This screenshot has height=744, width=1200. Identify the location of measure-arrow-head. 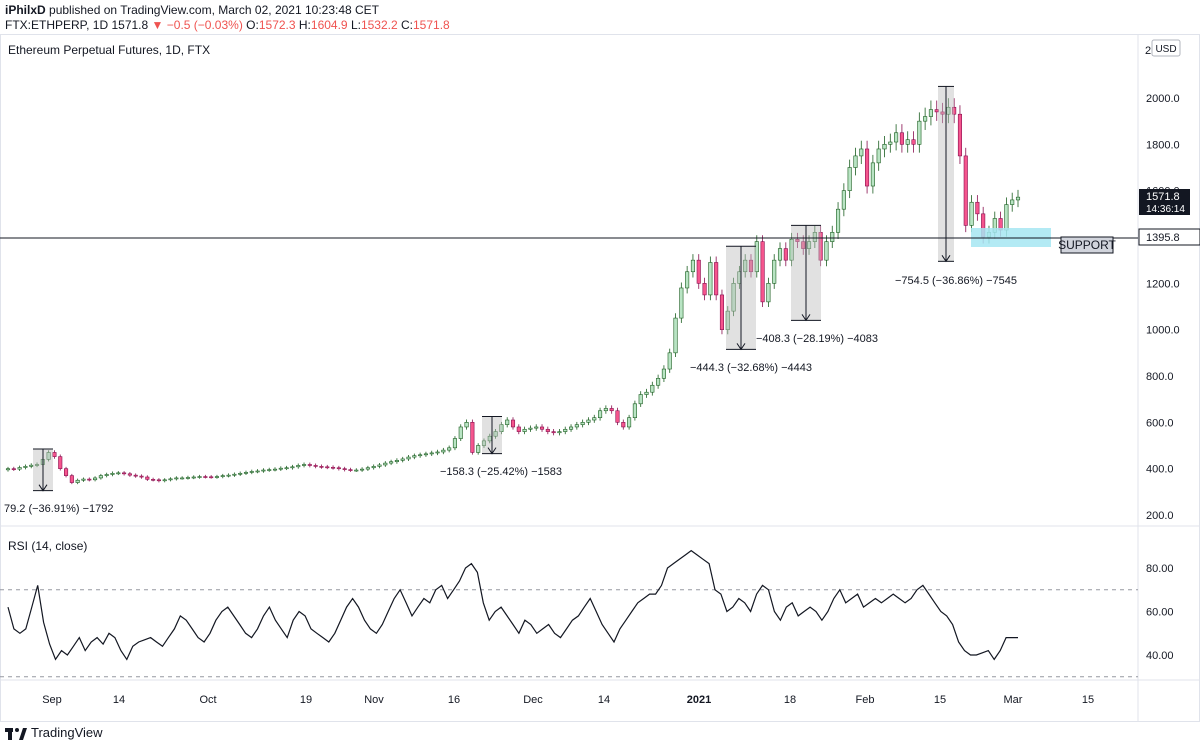
(946, 259).